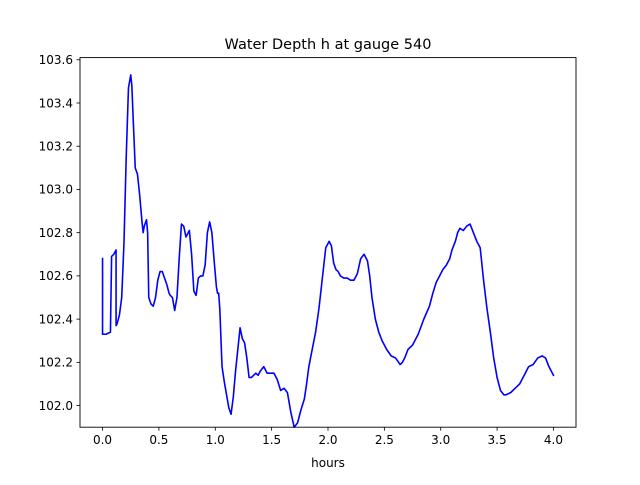 Image resolution: width=640 pixels, height=485 pixels. What do you see at coordinates (327, 440) in the screenshot?
I see `x-tick-label: 2.0` at bounding box center [327, 440].